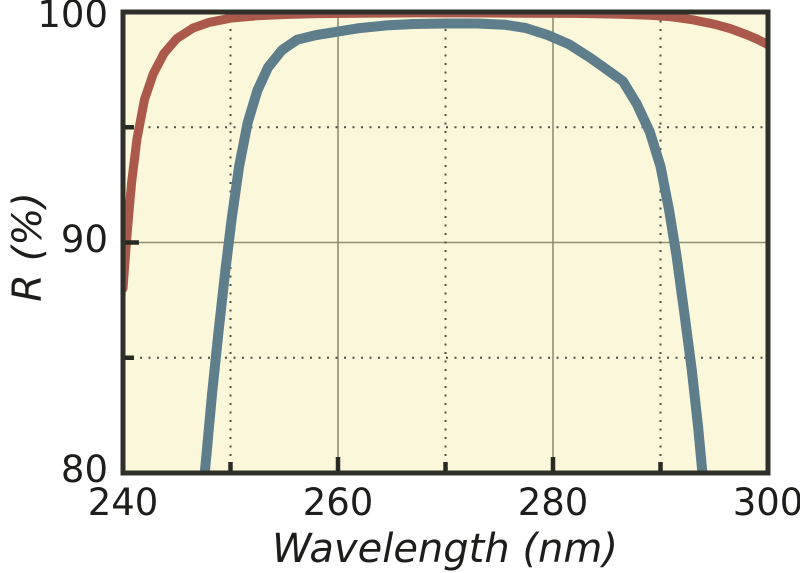  I want to click on x-tick-label-260: 260, so click(338, 502).